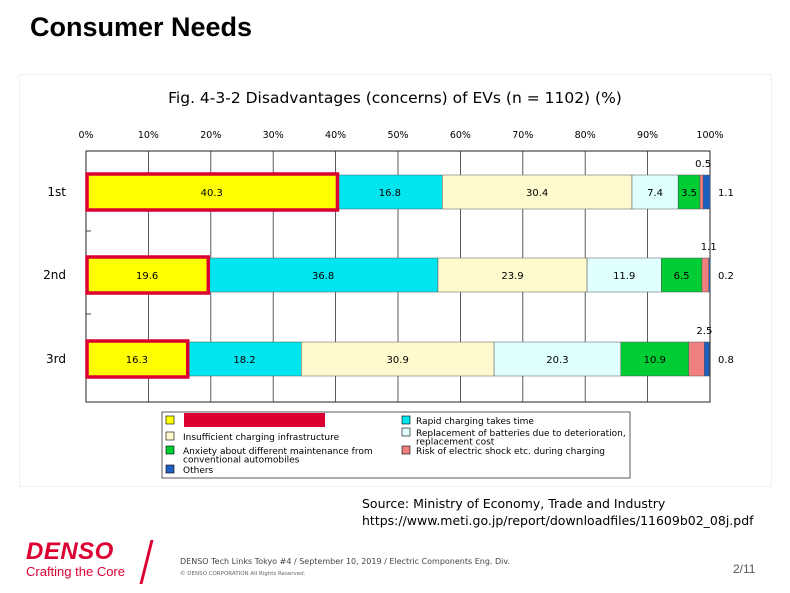 The width and height of the screenshot is (790, 593). I want to click on data-label: 11.9, so click(624, 276).